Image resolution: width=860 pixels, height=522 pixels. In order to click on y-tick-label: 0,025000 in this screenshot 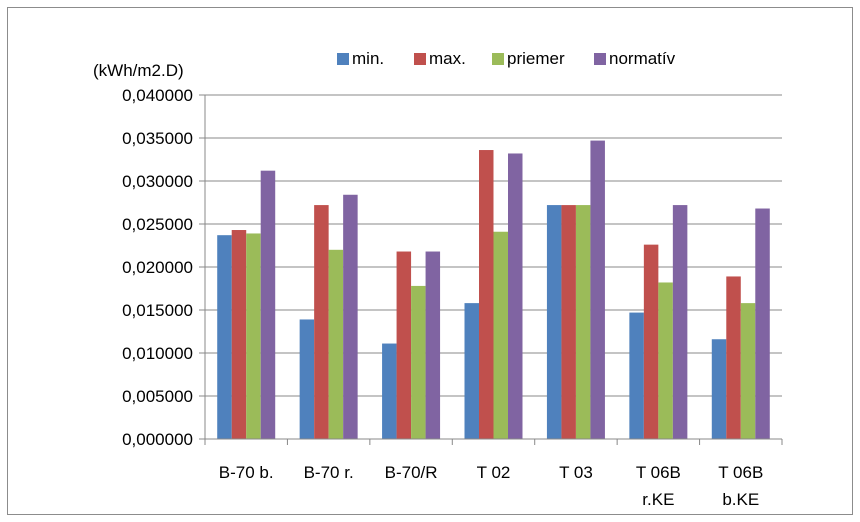, I will do `click(157, 224)`.